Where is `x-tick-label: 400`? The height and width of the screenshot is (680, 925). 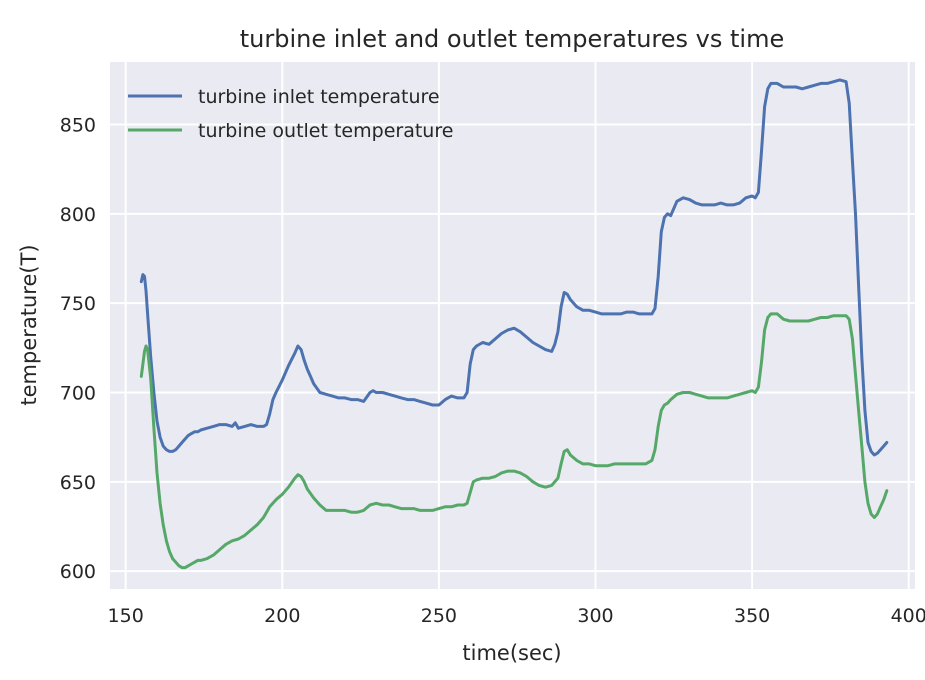
x-tick-label: 400 is located at coordinates (908, 616).